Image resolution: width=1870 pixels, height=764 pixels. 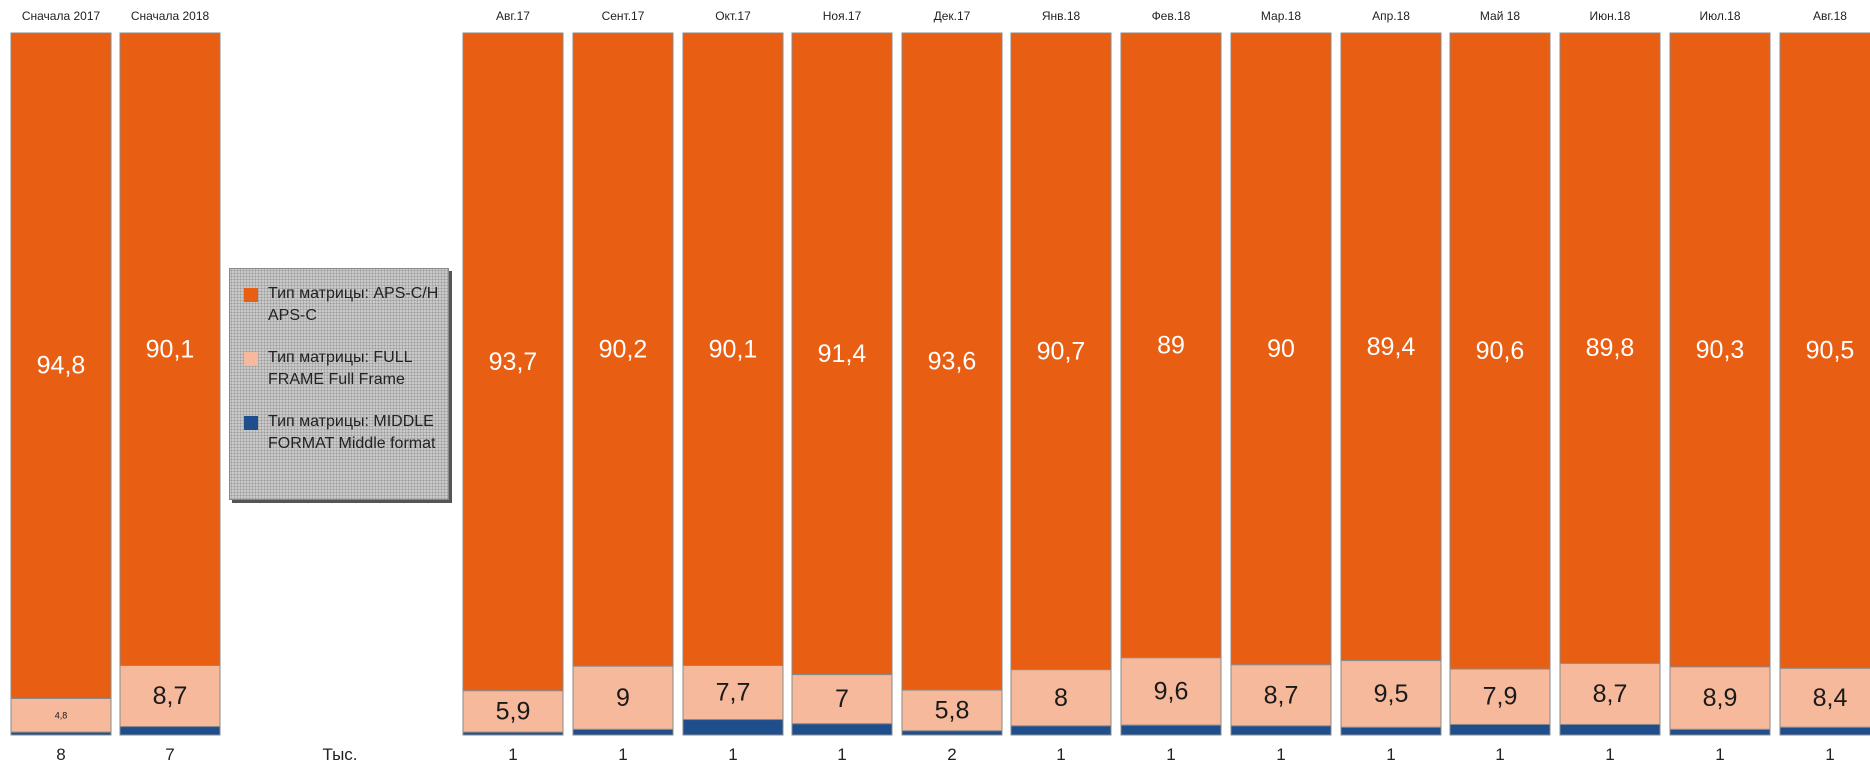 What do you see at coordinates (1719, 754) in the screenshot?
I see `total-label-14: 1` at bounding box center [1719, 754].